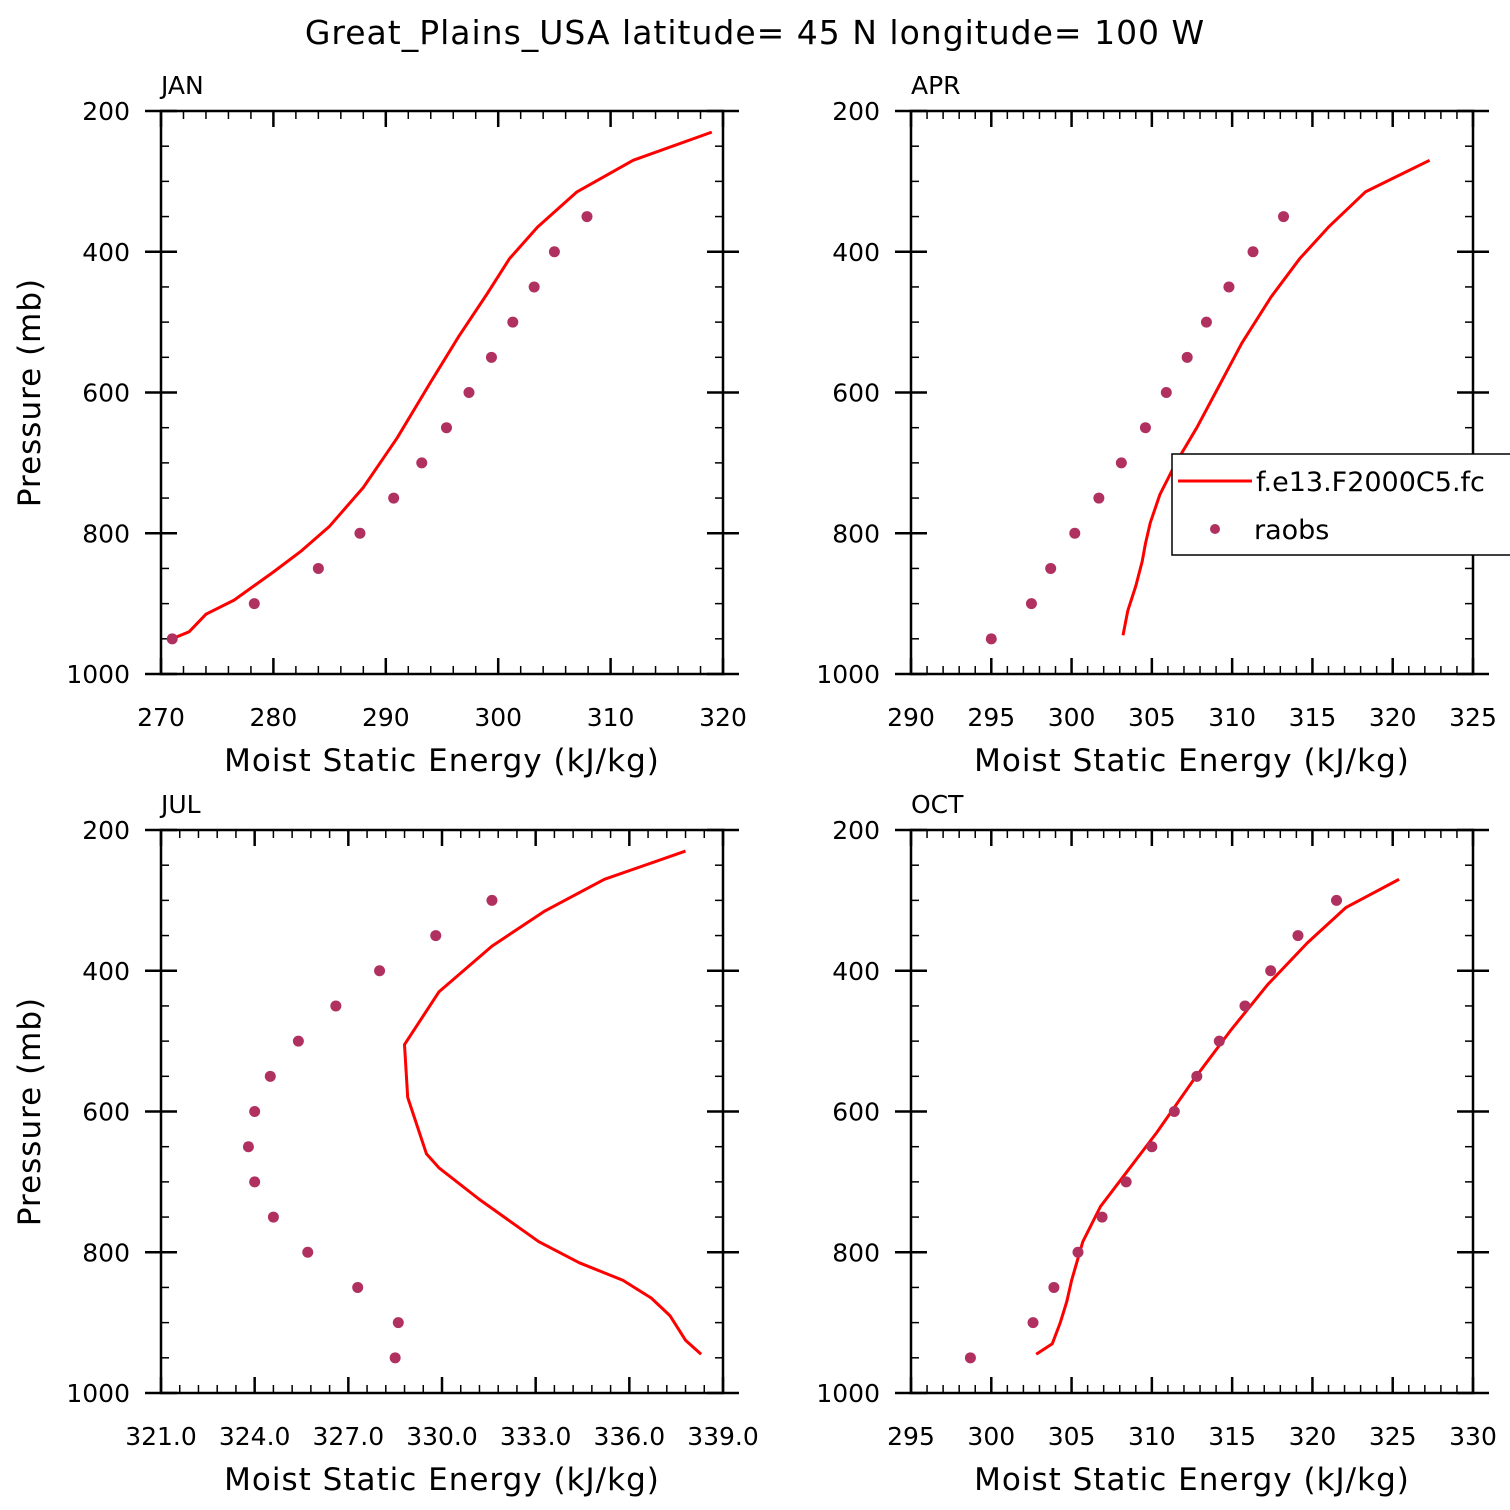 This screenshot has width=1510, height=1510. Describe the element at coordinates (1215, 529) in the screenshot. I see `legend-obs-marker` at that location.